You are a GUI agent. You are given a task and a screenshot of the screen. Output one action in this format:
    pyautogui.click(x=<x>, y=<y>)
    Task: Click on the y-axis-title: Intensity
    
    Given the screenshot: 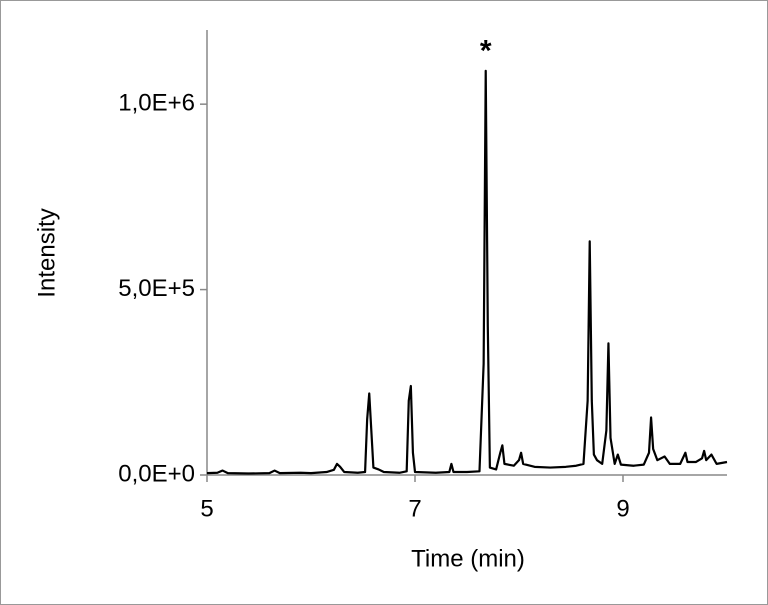 What is the action you would take?
    pyautogui.click(x=46, y=252)
    